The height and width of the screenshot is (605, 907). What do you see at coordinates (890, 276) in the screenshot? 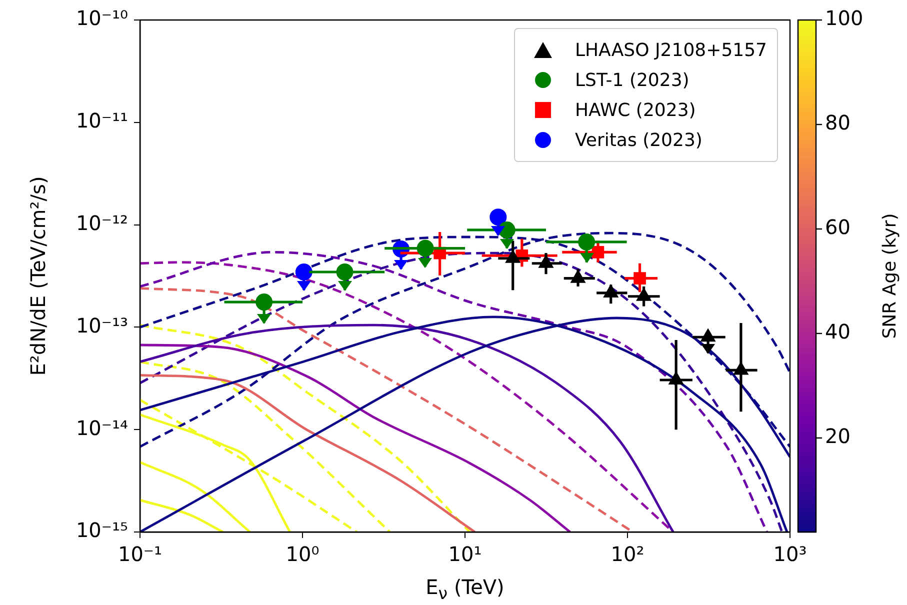
I see `color-bar-title: SNR Age (kyr)` at bounding box center [890, 276].